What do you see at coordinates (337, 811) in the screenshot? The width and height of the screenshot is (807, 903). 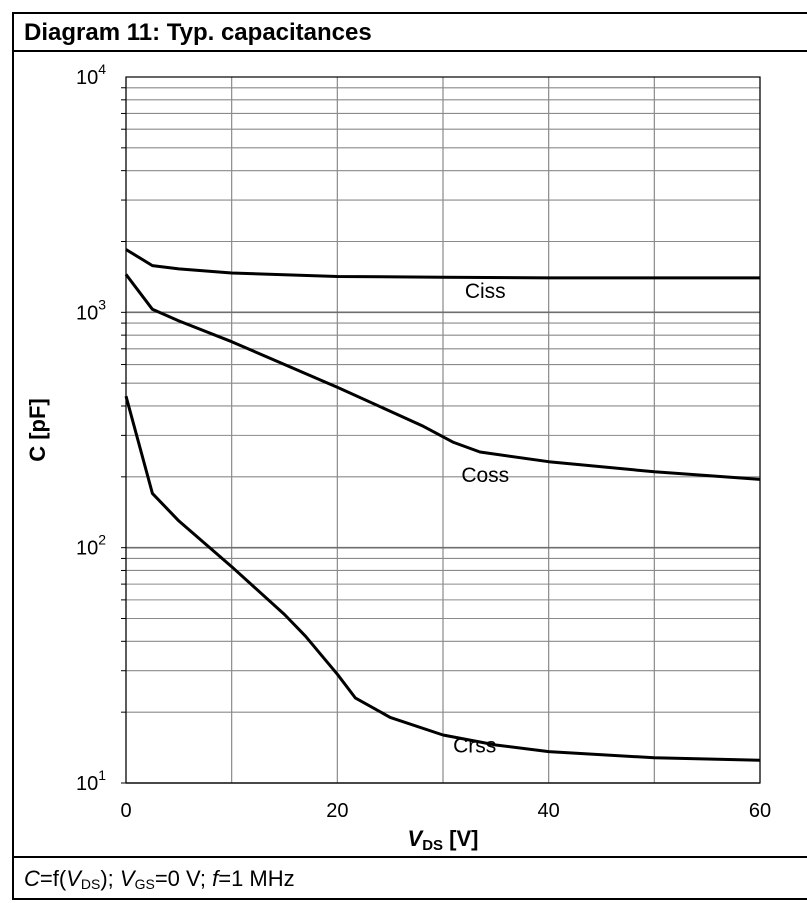 I see `x-tick-label: 20` at bounding box center [337, 811].